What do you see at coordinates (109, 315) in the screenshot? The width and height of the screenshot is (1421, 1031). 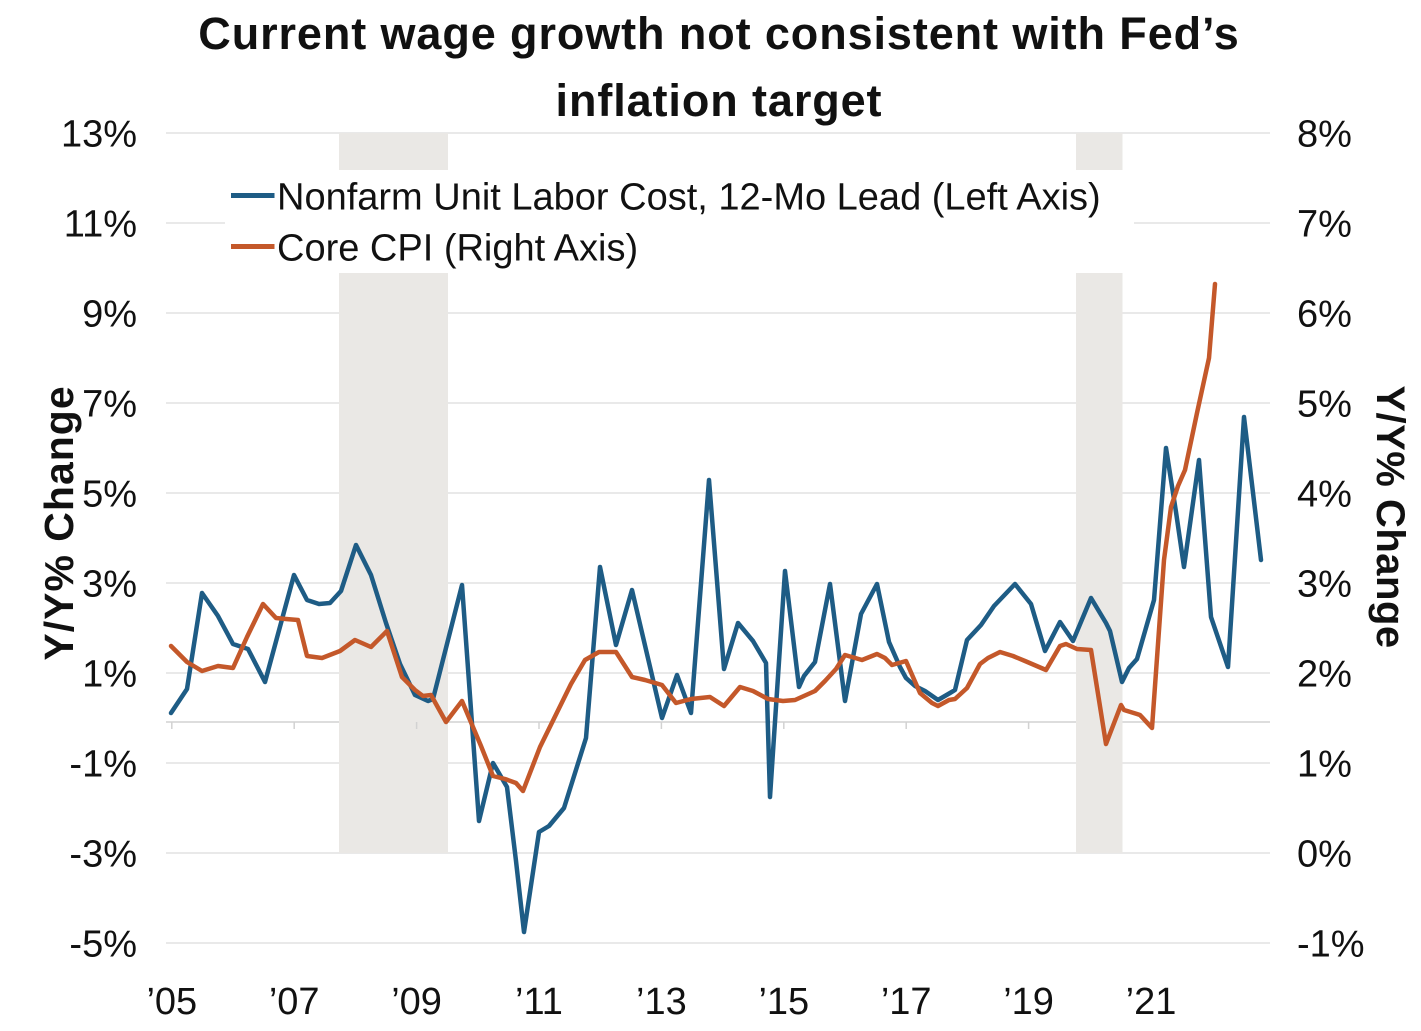 I see `svg-text: 9%` at bounding box center [109, 315].